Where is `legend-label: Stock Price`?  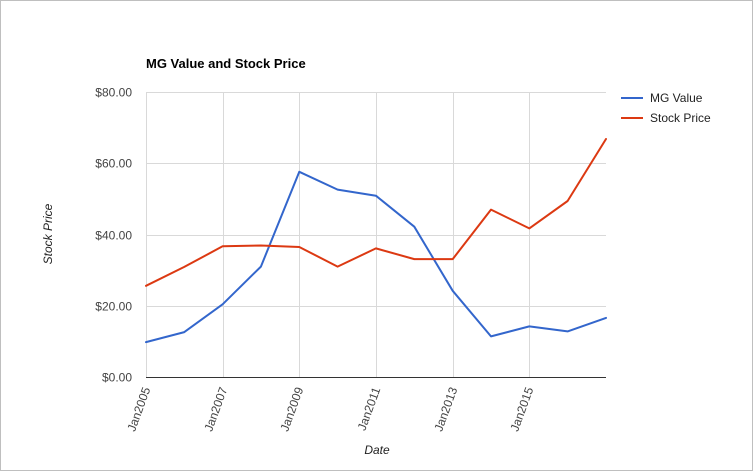 legend-label: Stock Price is located at coordinates (680, 118).